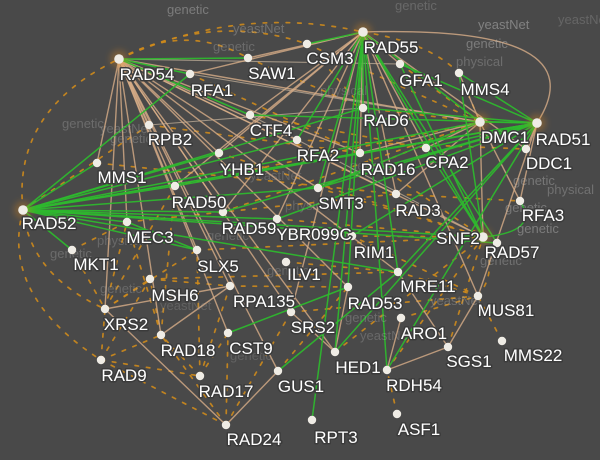  I want to click on node-label-DMC1: DMC1, so click(505, 137).